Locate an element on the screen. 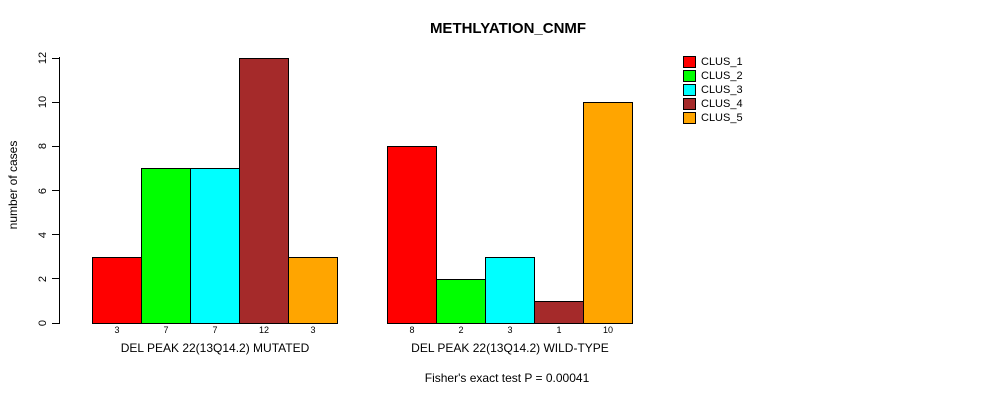 The image size is (990, 400). bar-clus_4-group2 is located at coordinates (559, 312).